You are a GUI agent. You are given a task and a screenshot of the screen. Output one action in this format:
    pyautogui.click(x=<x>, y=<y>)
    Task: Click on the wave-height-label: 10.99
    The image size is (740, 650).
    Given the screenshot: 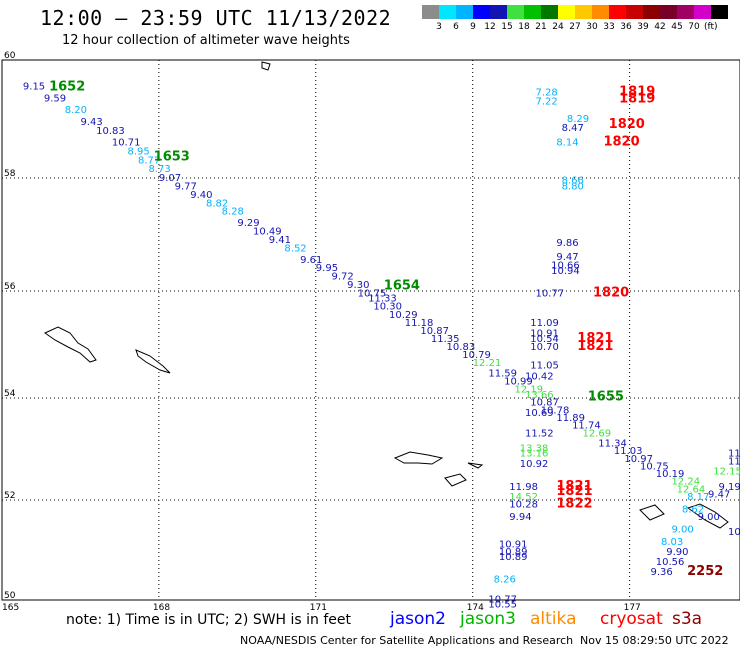 What is the action you would take?
    pyautogui.click(x=518, y=382)
    